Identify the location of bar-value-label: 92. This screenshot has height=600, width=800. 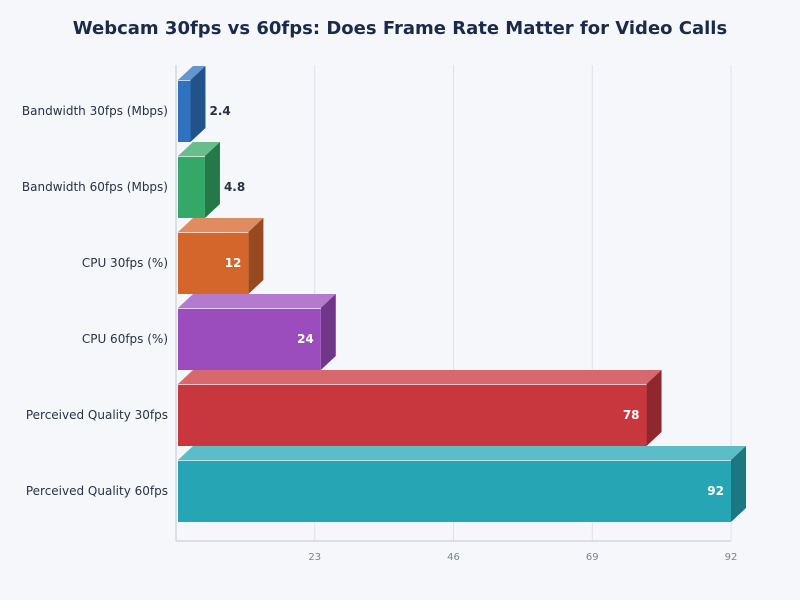
(715, 491).